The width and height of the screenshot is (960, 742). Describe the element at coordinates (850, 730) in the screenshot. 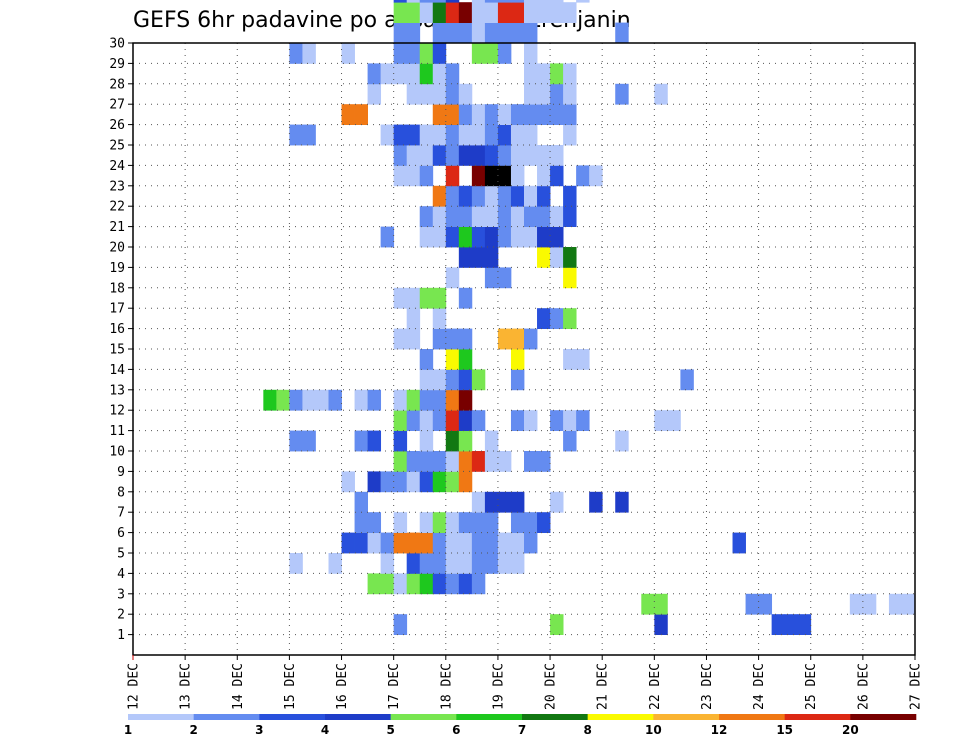

I see `colorbar-tick-label: 20` at that location.